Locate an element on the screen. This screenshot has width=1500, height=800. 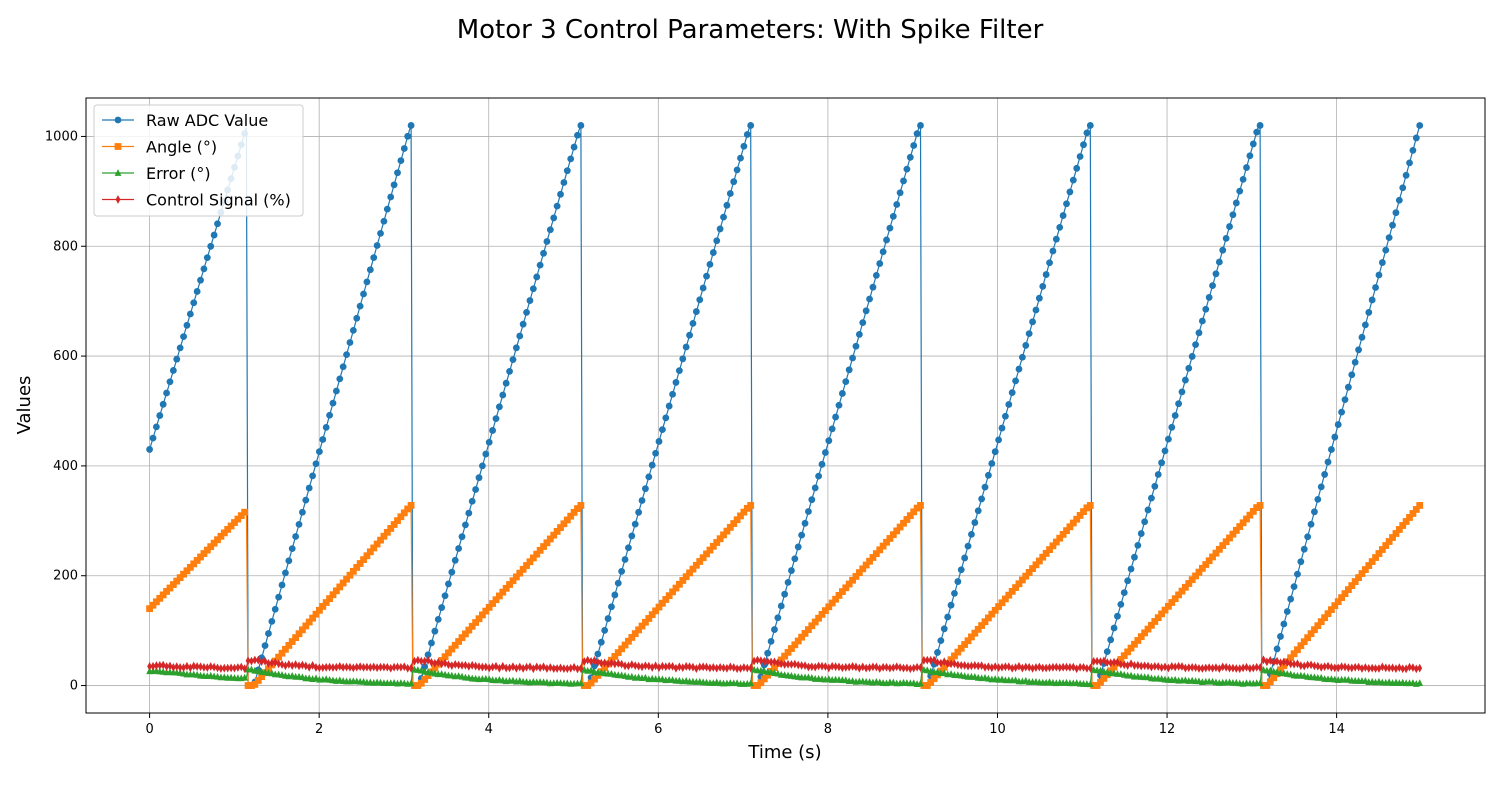
x-tick-label: 14 is located at coordinates (1336, 729).